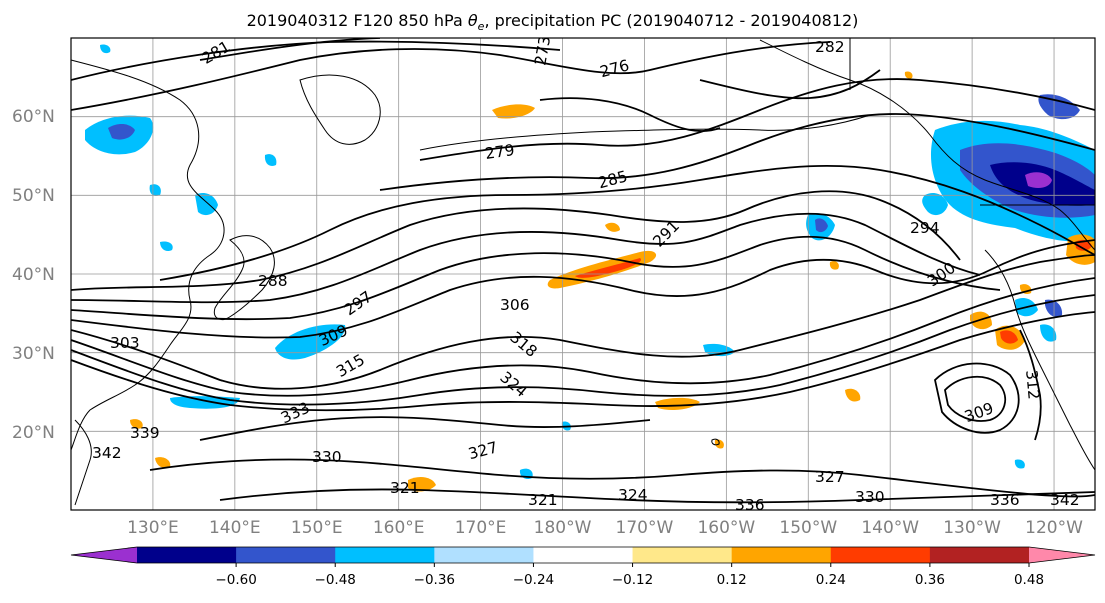 The width and height of the screenshot is (1105, 603). Describe the element at coordinates (1062, 555) in the screenshot. I see `colorbar-extend-high` at that location.